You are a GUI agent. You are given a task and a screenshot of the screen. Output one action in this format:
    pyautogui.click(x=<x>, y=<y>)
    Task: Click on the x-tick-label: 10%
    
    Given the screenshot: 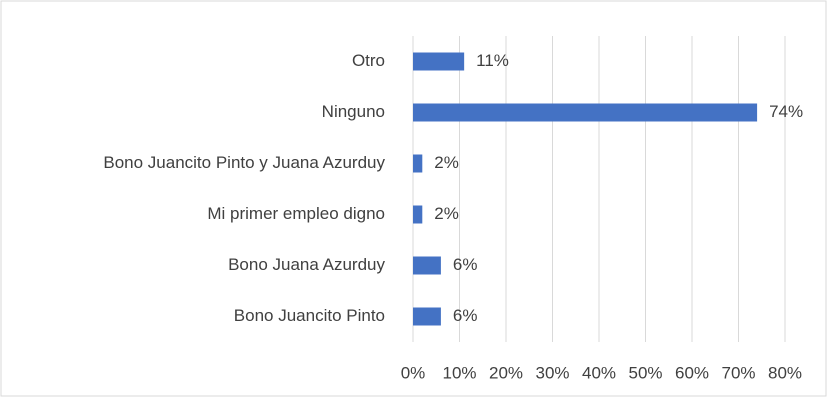 What is the action you would take?
    pyautogui.click(x=459, y=372)
    